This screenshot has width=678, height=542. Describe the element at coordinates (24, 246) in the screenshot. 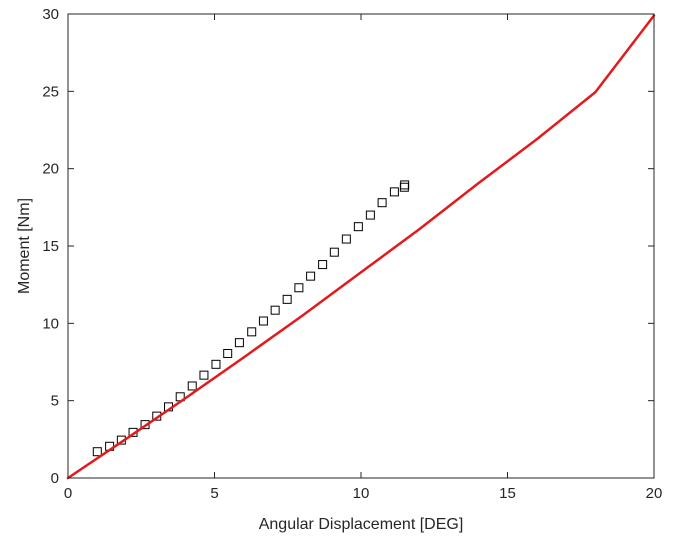

I see `y-axis-label: Moment [Nm]` at that location.